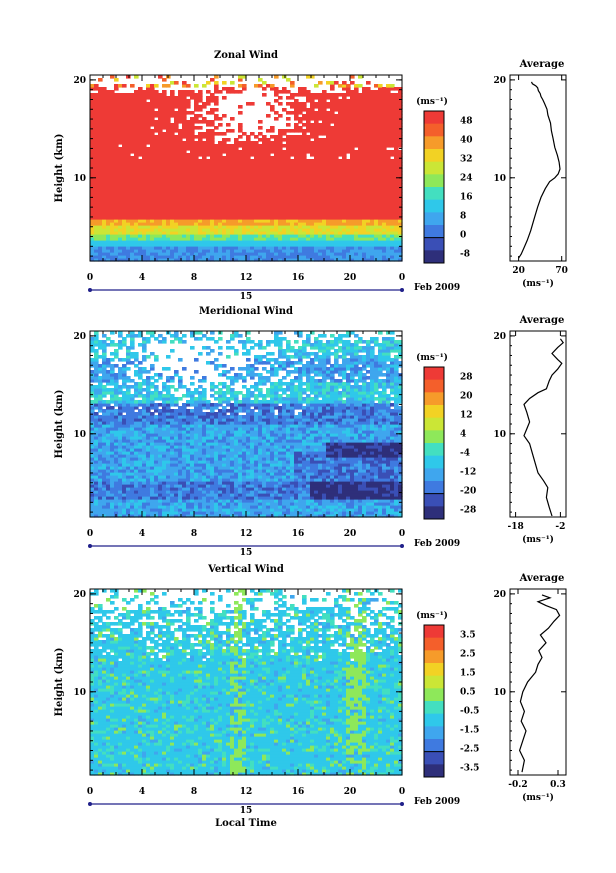 The width and height of the screenshot is (616, 873). Describe the element at coordinates (434, 156) in the screenshot. I see `colorbar-swatch` at that location.